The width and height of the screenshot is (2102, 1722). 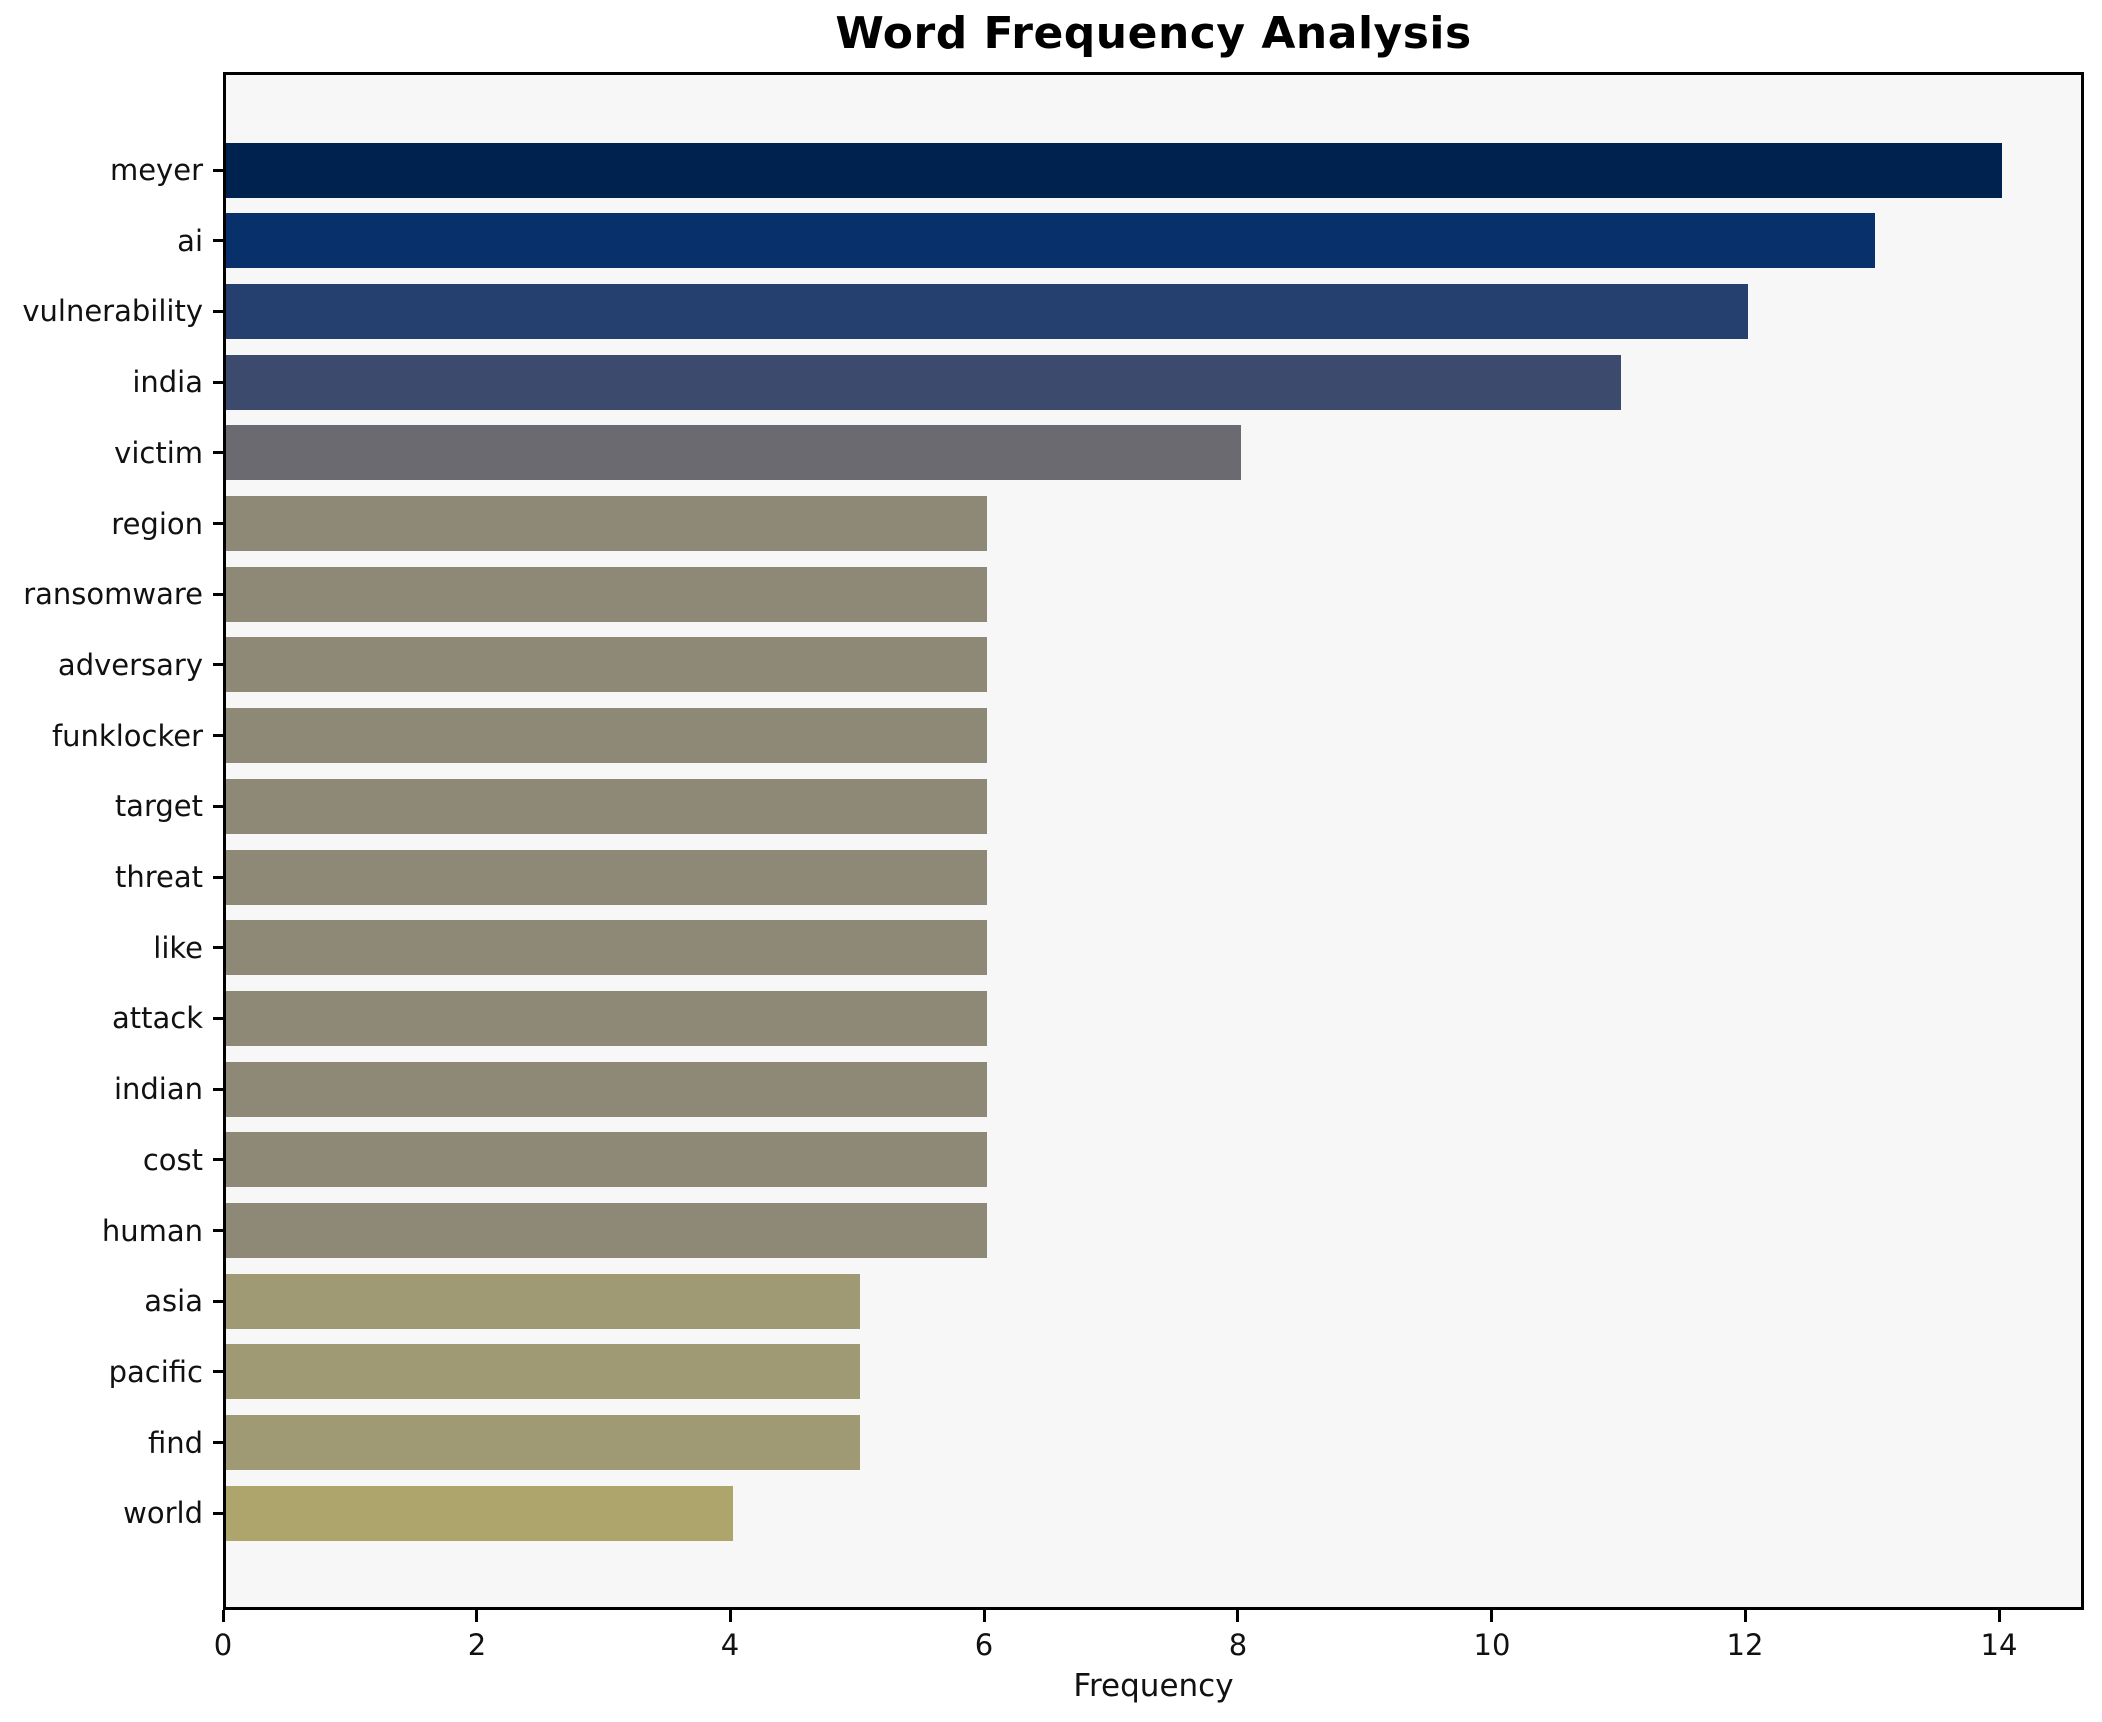 I want to click on y-tick-label-meyer: meyer, so click(x=156, y=170).